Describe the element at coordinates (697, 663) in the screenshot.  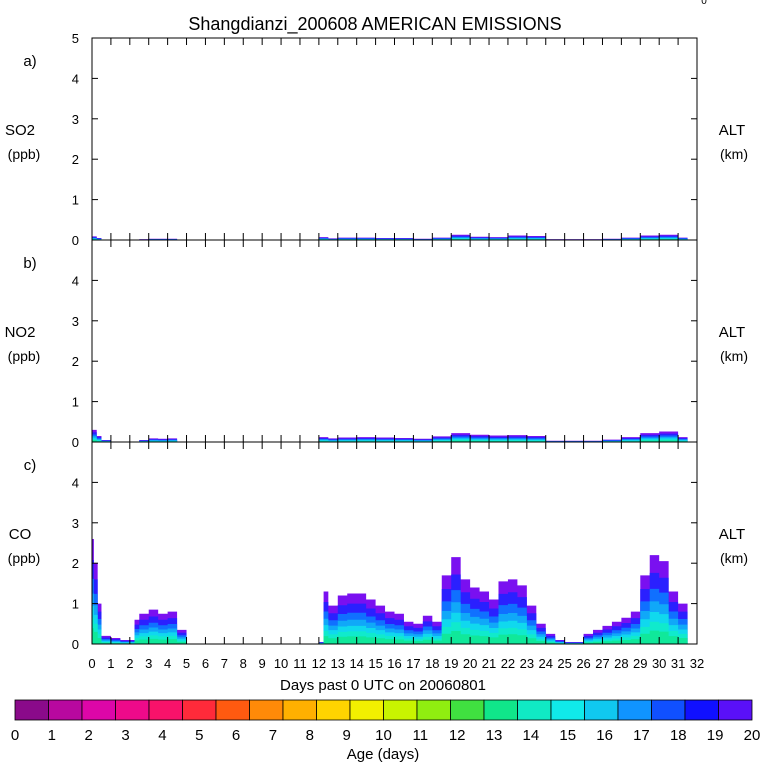
I see `x-tick-label: 32` at that location.